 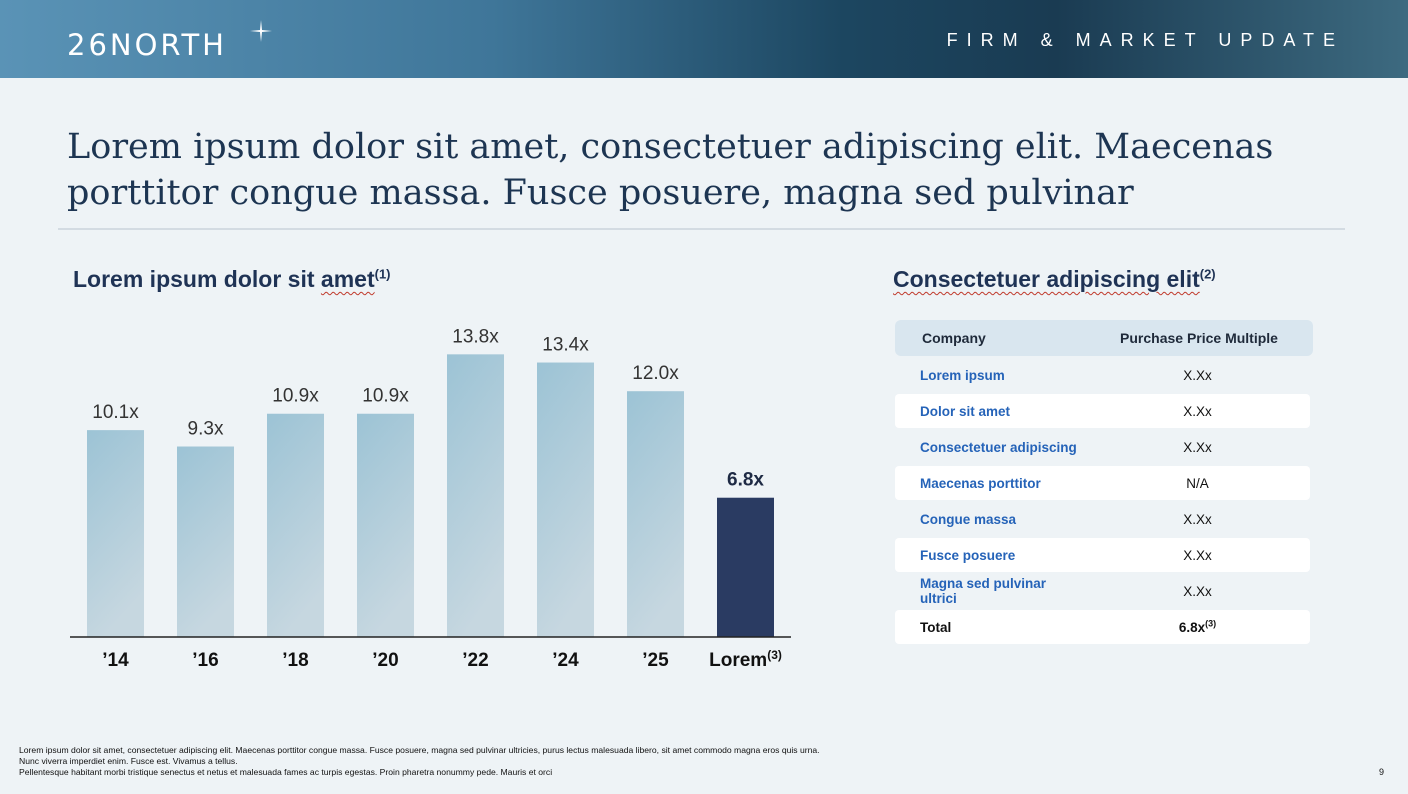 I want to click on row-multiple: N/A, so click(x=1197, y=483).